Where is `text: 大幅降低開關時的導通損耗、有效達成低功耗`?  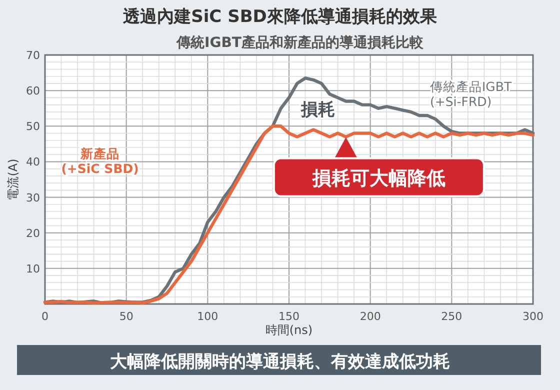
text: 大幅降低開關時的導通損耗、有效達成低功耗 is located at coordinates (280, 362).